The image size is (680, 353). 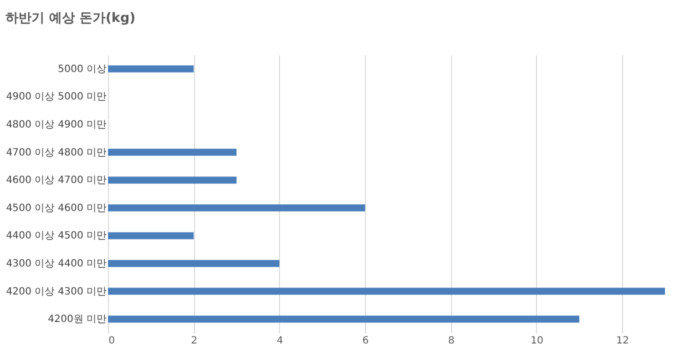 I want to click on y-tick-label: 4500 이상 4600 미만, so click(x=56, y=208).